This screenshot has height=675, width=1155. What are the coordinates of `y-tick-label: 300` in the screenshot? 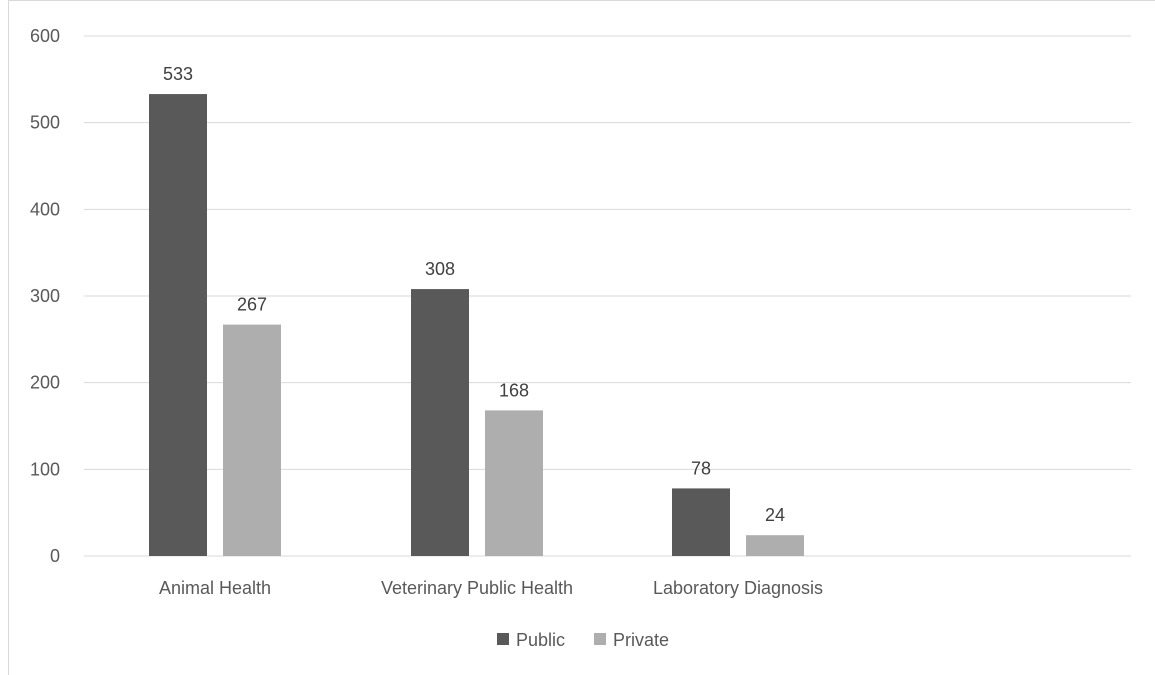 It's located at (45, 296).